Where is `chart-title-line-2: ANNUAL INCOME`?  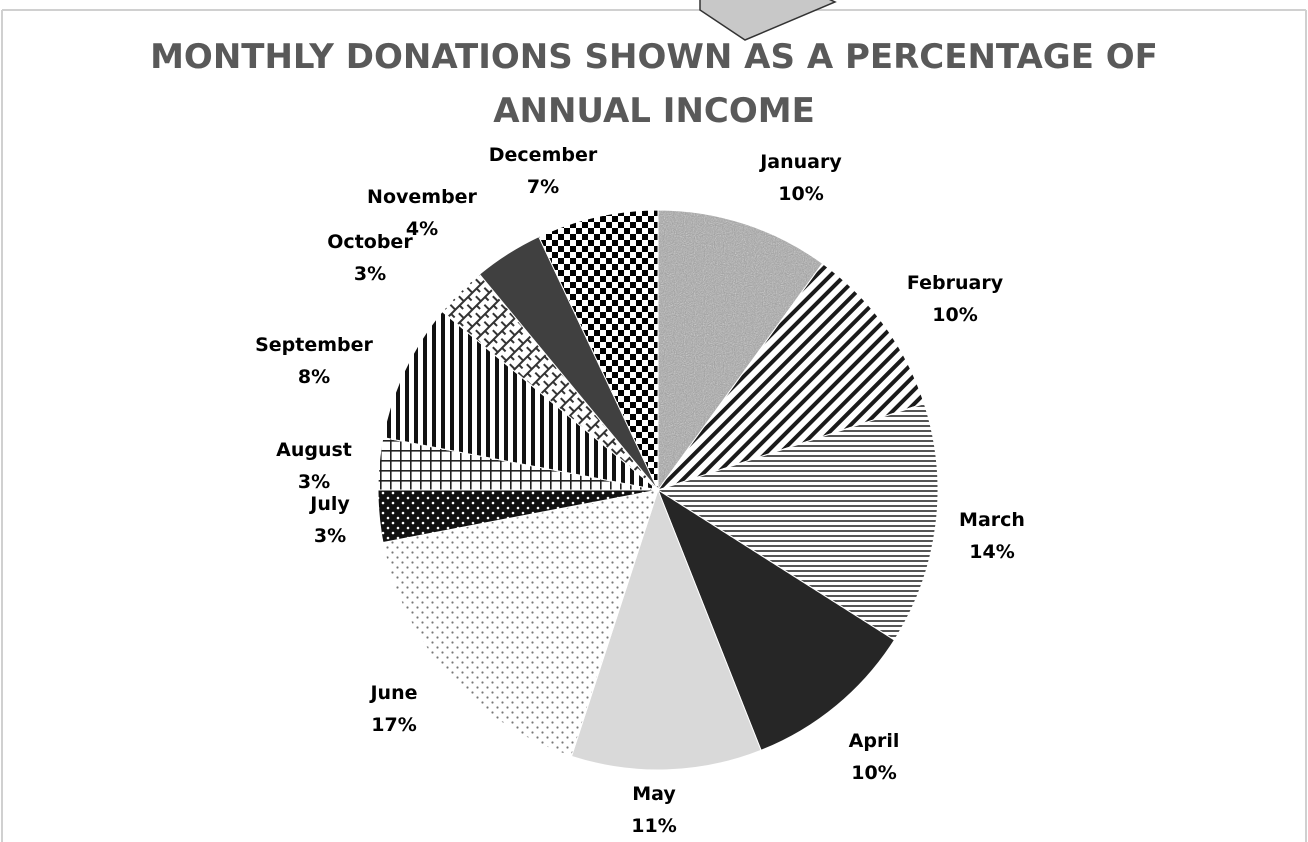
chart-title-line-2: ANNUAL INCOME is located at coordinates (654, 111).